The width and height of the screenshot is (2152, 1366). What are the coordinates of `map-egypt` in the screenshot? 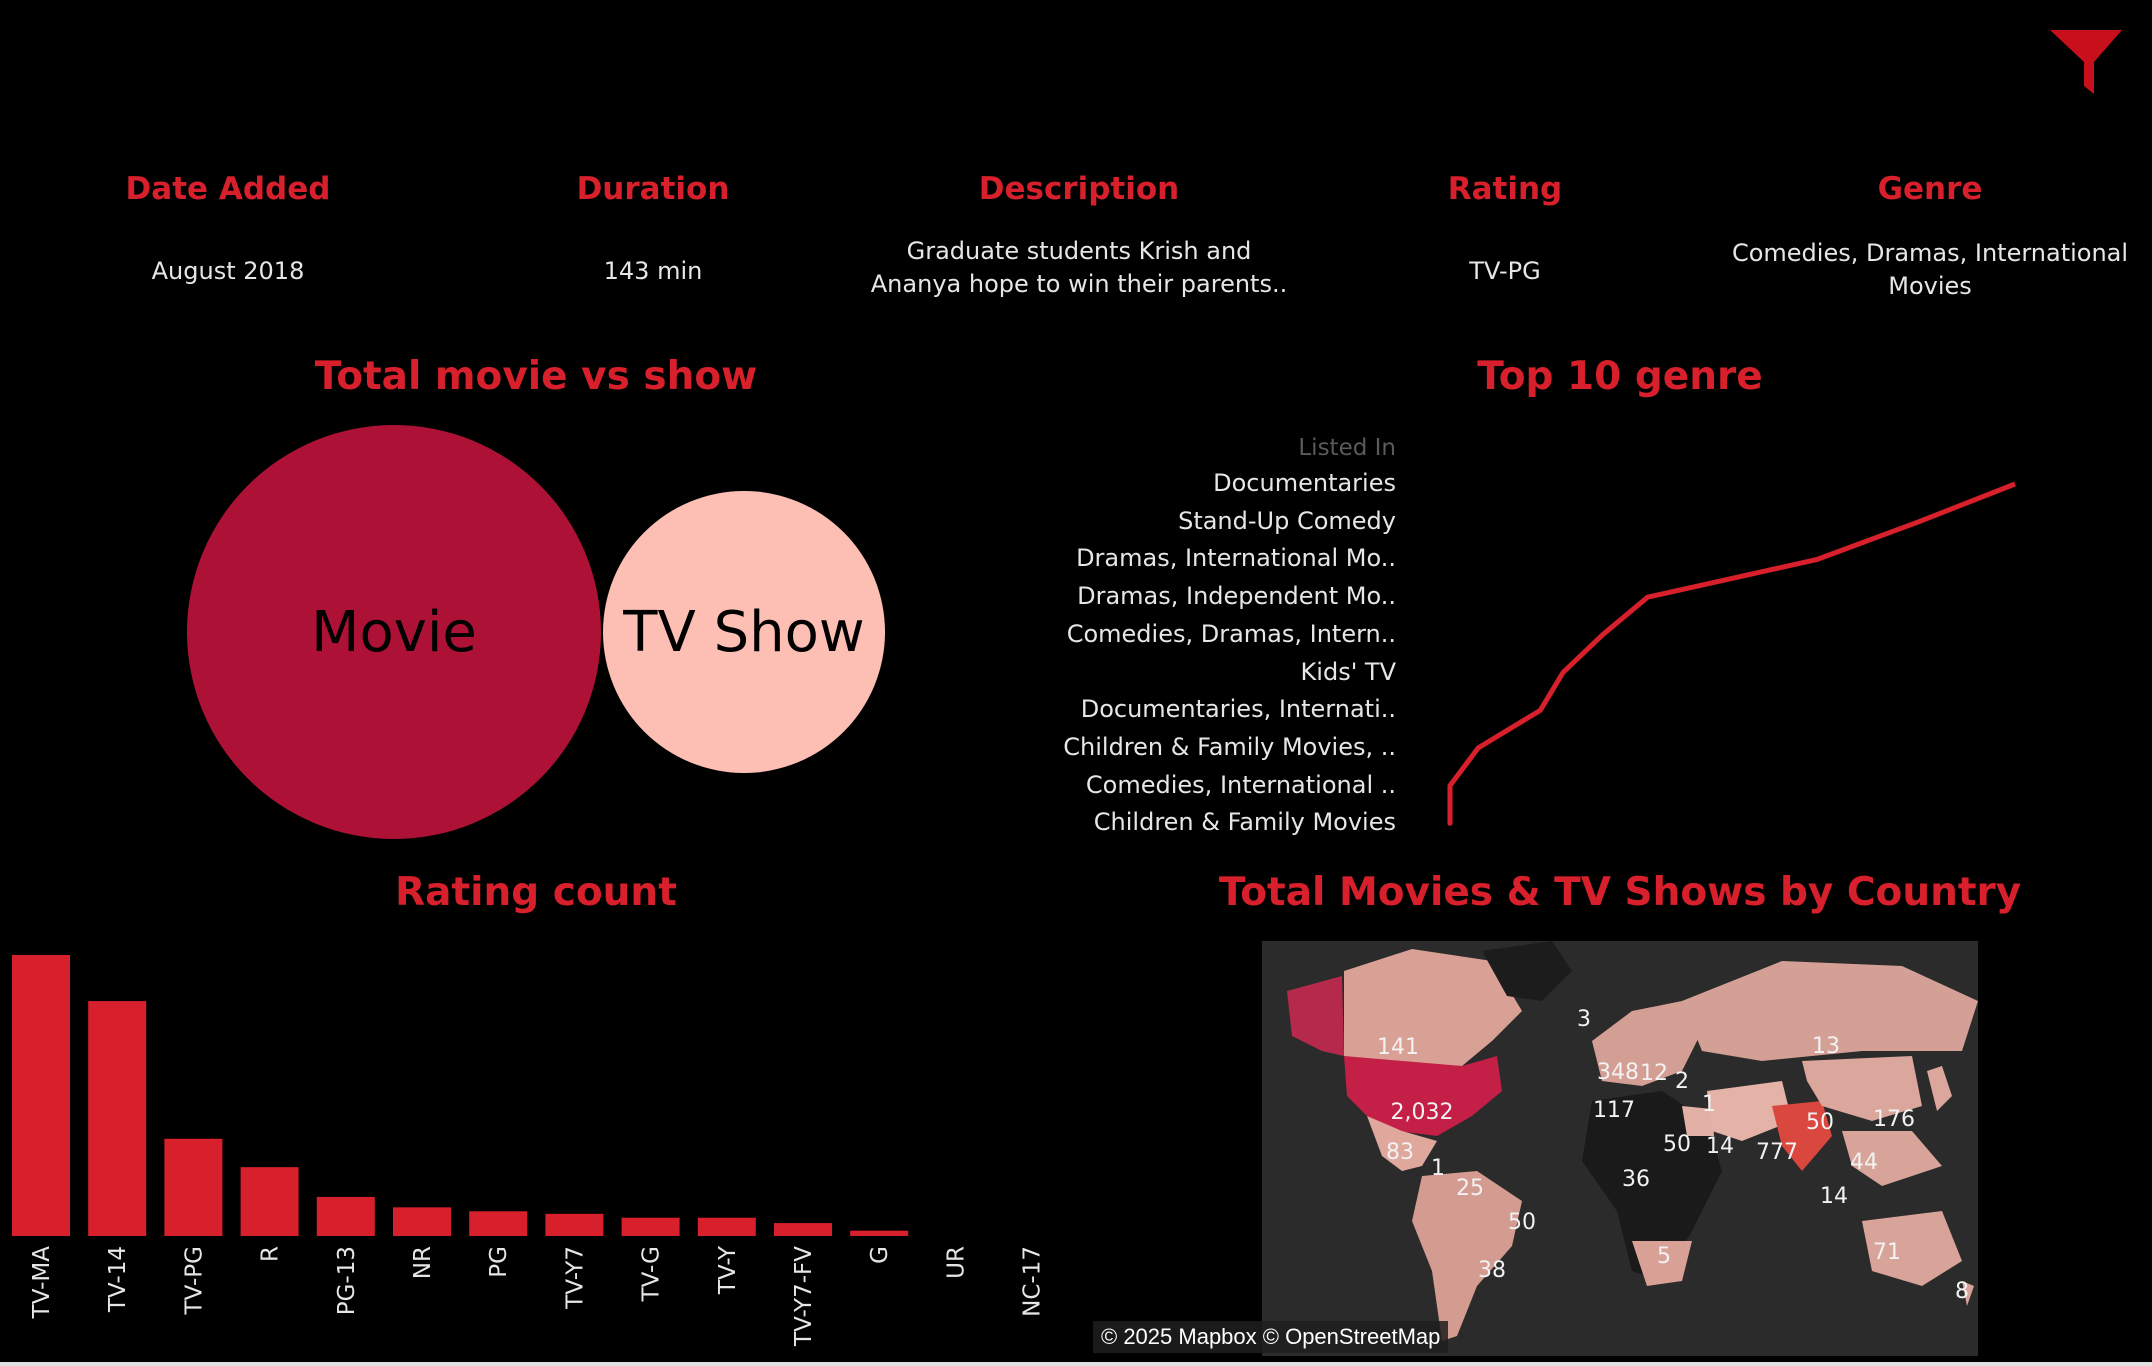 It's located at (1698, 1121).